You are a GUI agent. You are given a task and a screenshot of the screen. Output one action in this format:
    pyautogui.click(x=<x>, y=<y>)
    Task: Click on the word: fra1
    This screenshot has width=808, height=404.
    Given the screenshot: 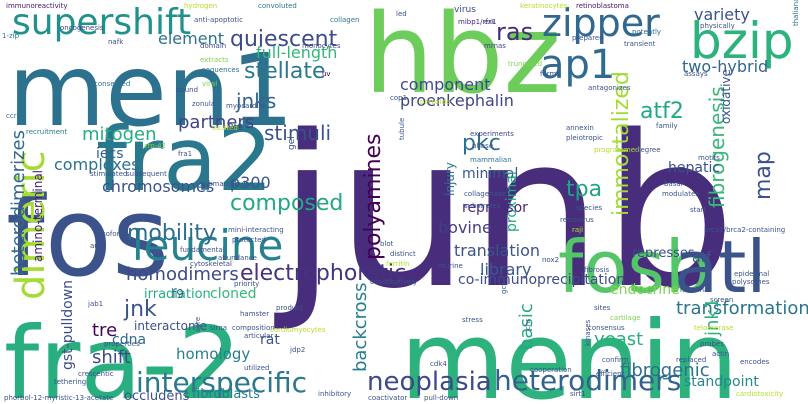 What is the action you would take?
    pyautogui.click(x=185, y=154)
    